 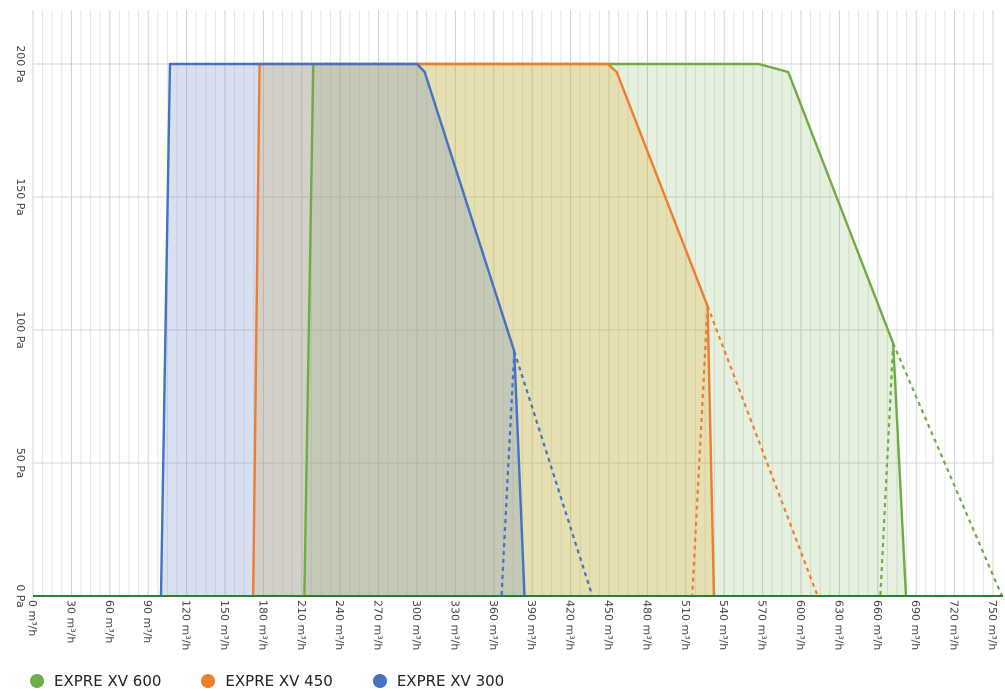 I want to click on x-tick-label: 600 m³/h, so click(x=800, y=625).